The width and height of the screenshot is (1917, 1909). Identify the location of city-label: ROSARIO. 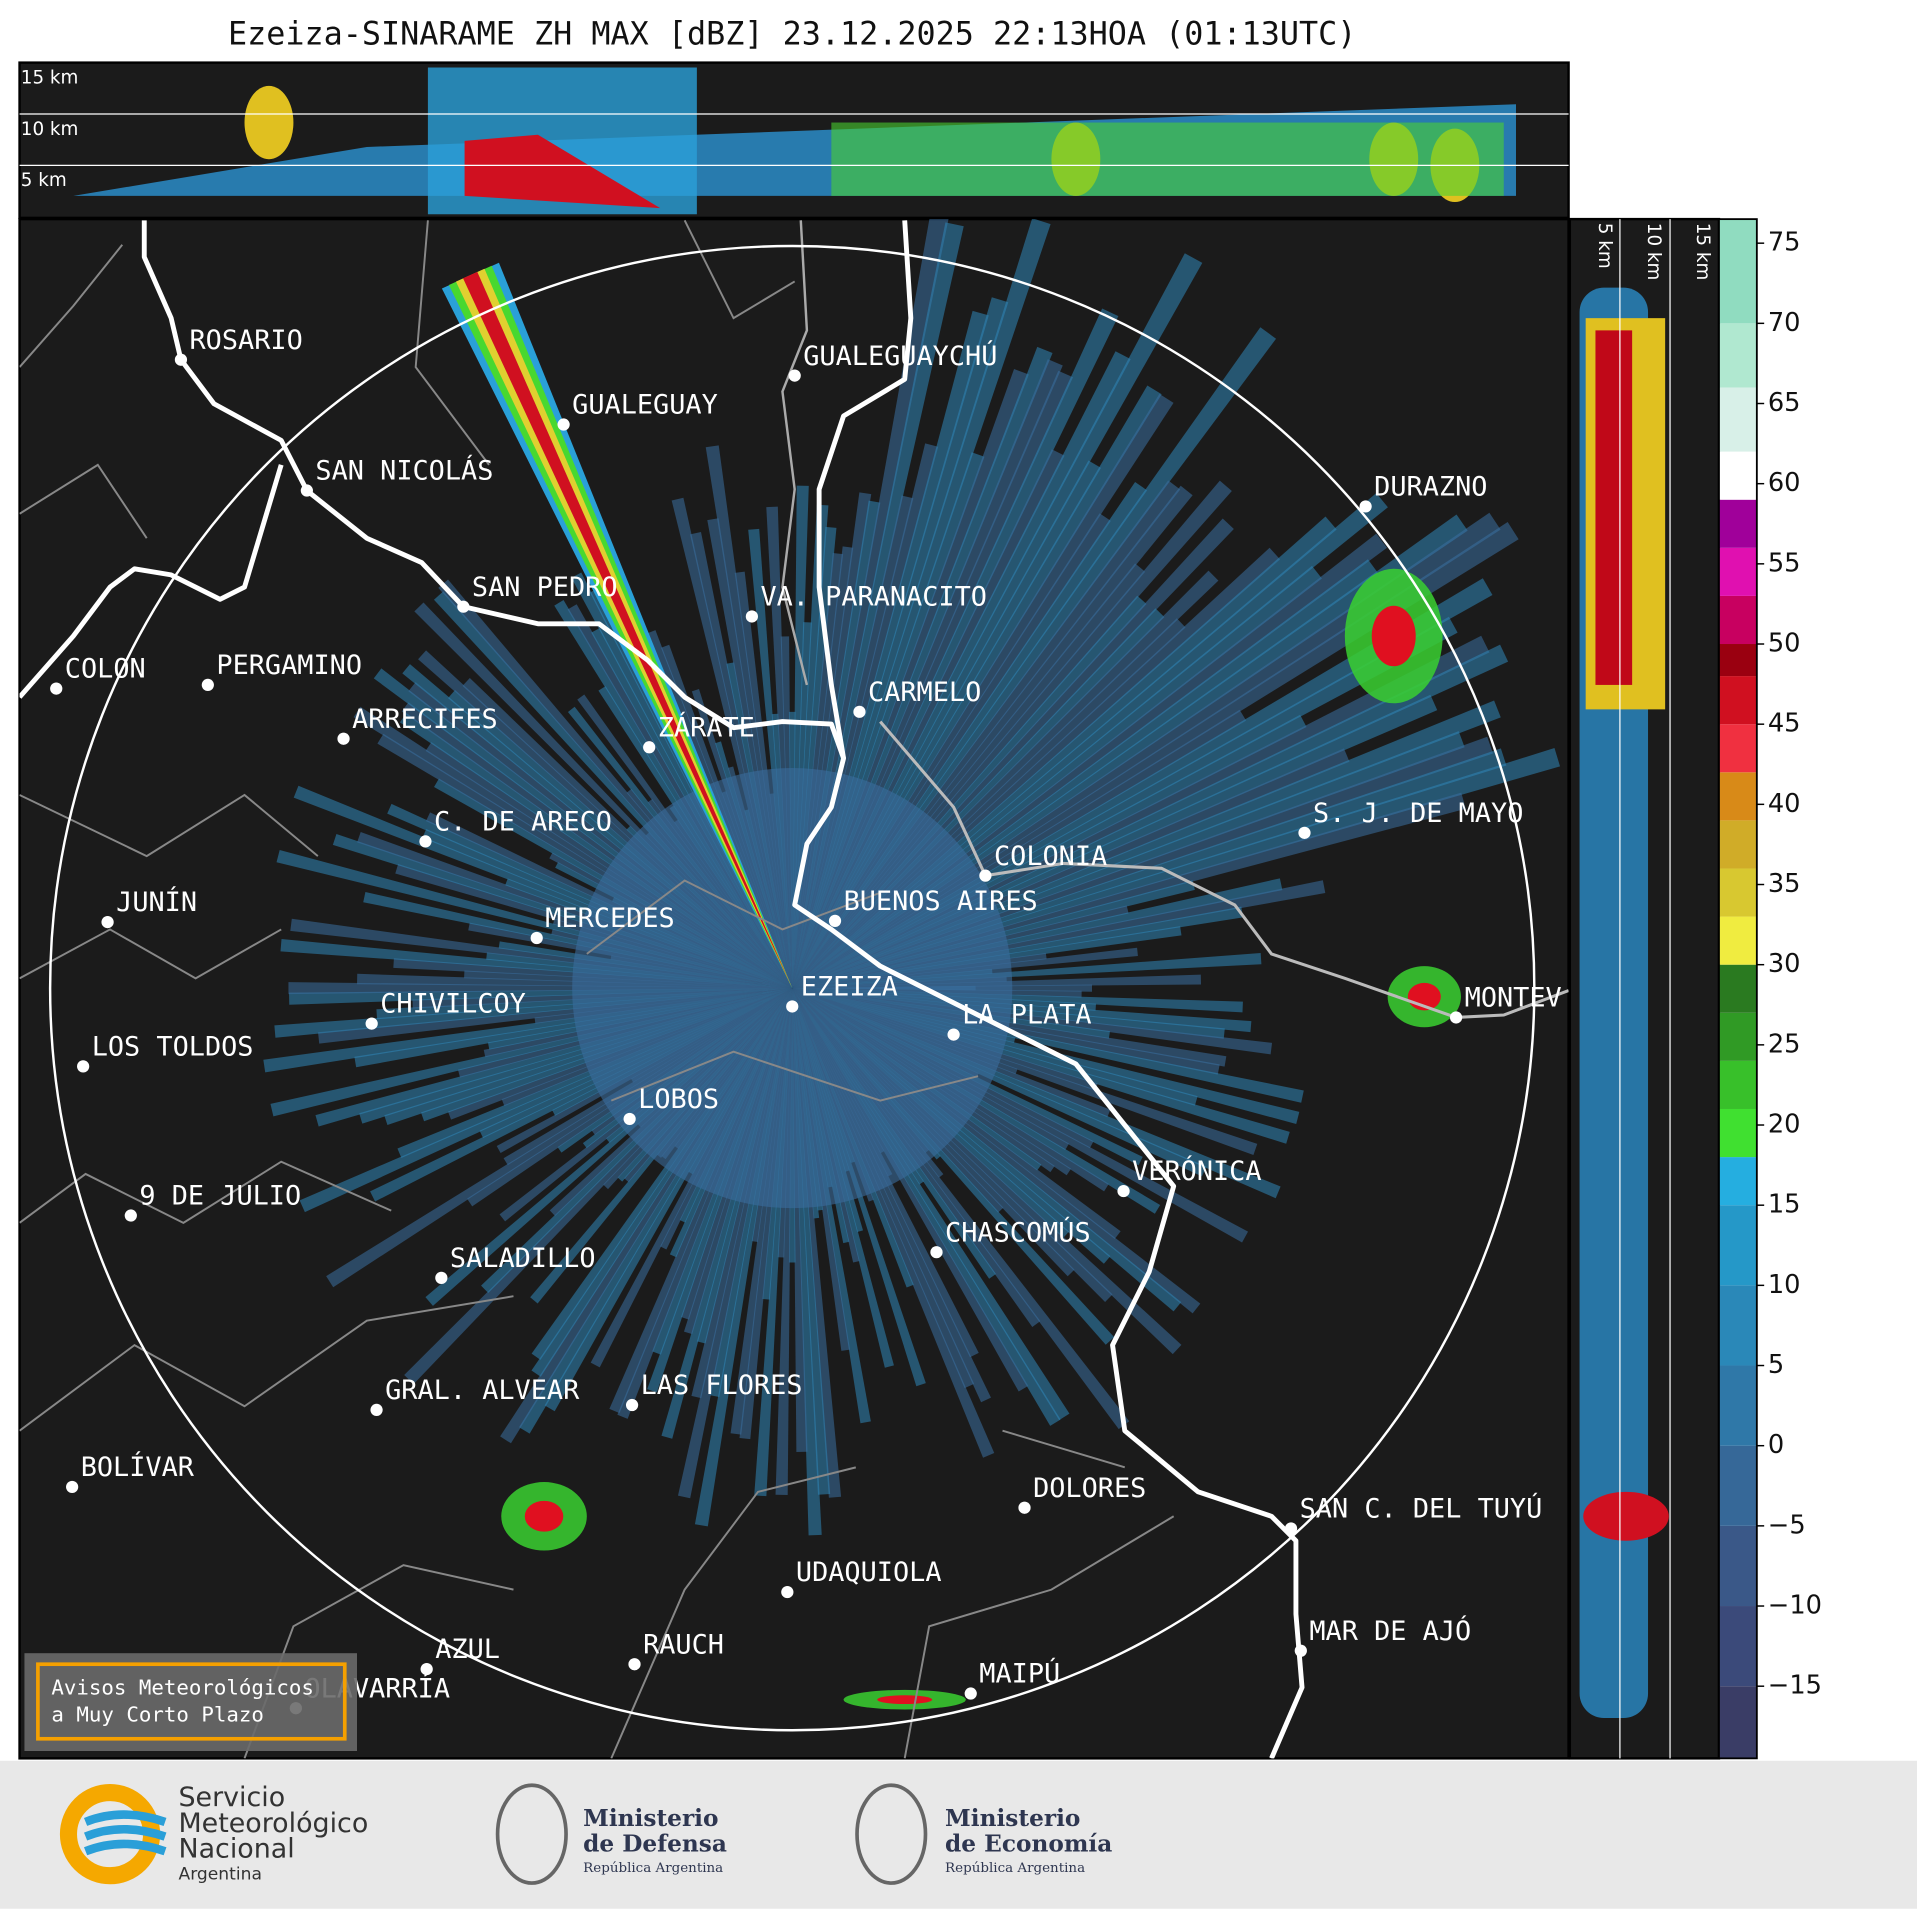
(245, 340).